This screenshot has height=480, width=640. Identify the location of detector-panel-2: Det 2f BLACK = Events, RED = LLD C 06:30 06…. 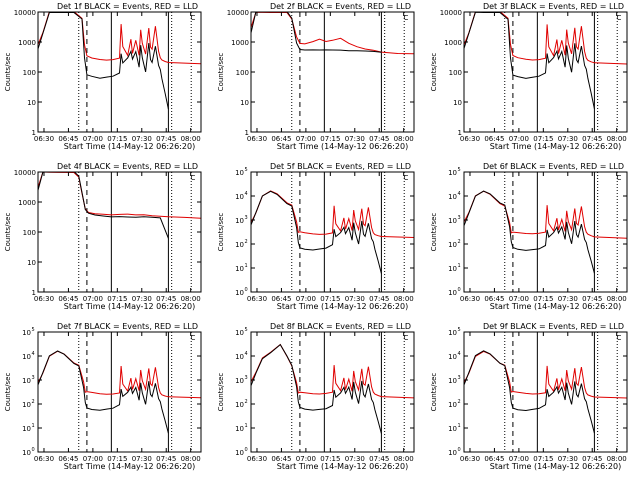
(316, 76).